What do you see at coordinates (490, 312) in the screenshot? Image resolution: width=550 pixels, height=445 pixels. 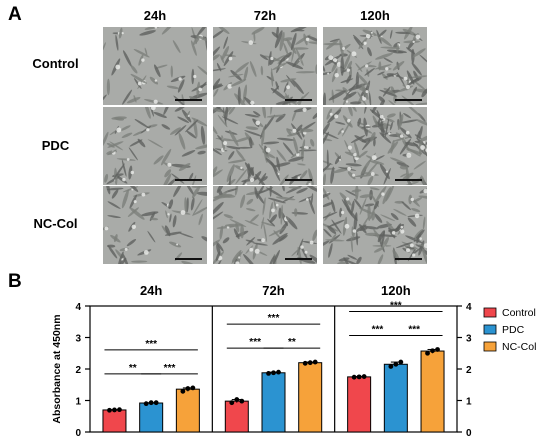 I see `legend-swatch-control` at bounding box center [490, 312].